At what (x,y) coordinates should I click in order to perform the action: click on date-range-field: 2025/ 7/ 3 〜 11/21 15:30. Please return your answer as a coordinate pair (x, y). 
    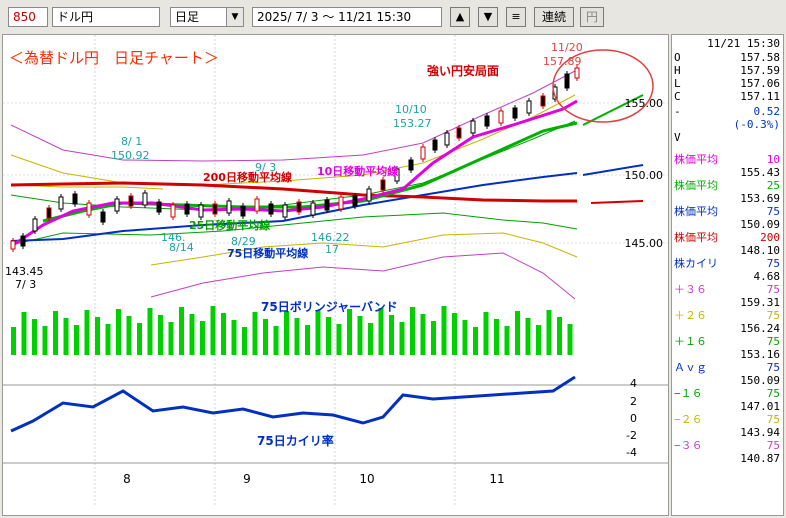
    Looking at the image, I should click on (347, 17).